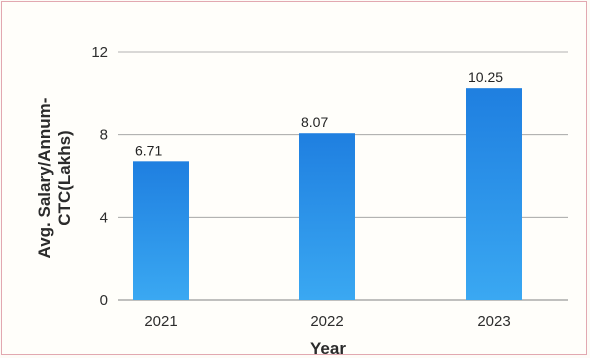 The image size is (590, 358). Describe the element at coordinates (494, 194) in the screenshot. I see `bar-2023` at that location.